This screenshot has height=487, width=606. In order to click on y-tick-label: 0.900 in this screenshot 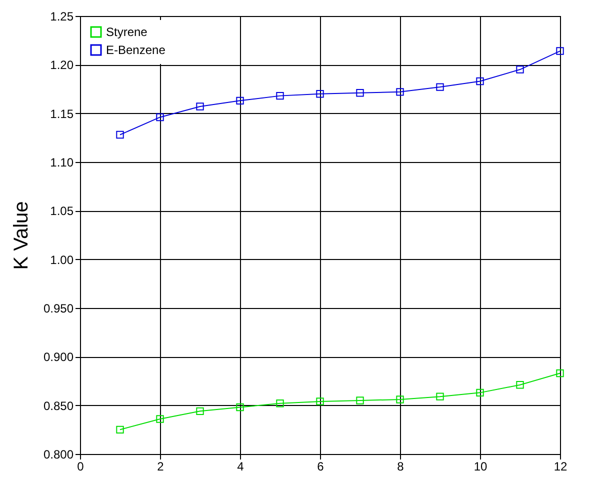, I will do `click(58, 357)`.